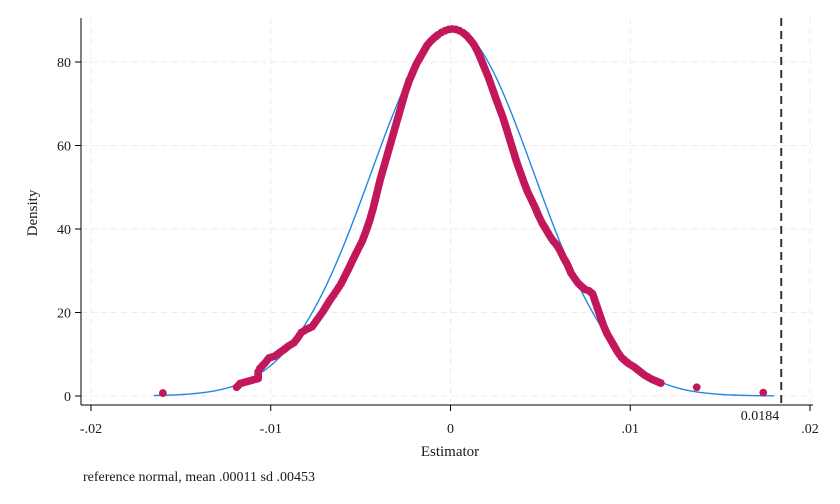 The image size is (840, 504). What do you see at coordinates (64, 230) in the screenshot?
I see `y-tick-label: 40` at bounding box center [64, 230].